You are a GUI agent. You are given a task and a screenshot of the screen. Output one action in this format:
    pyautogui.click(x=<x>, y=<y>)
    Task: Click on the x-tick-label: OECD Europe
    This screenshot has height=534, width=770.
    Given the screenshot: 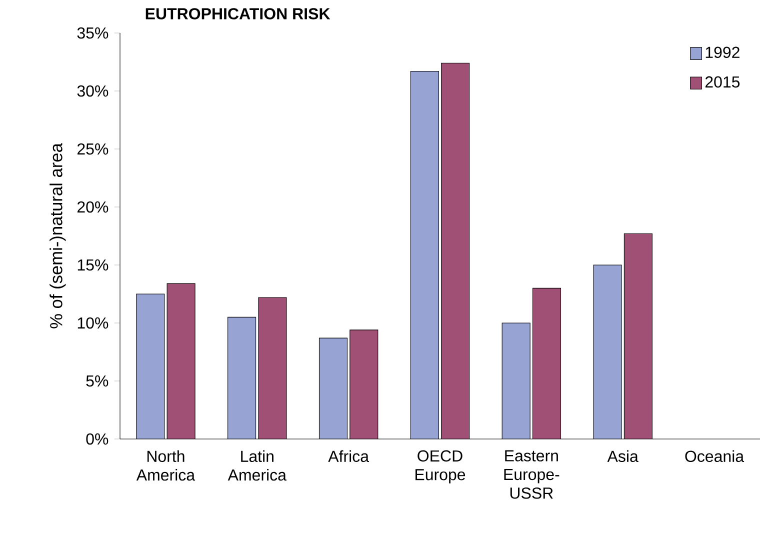 What is the action you would take?
    pyautogui.click(x=441, y=467)
    